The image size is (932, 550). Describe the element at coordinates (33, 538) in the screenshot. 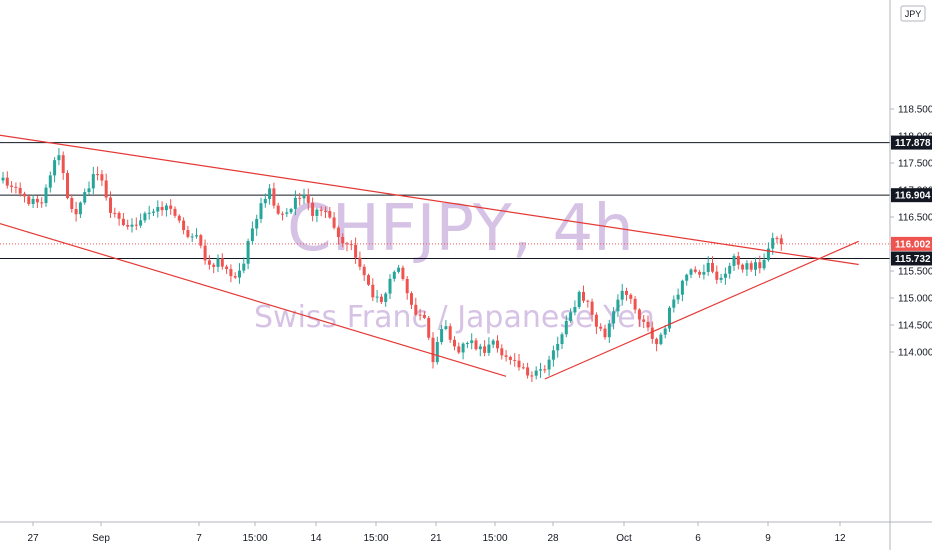

I see `x-tick-label: 27` at that location.